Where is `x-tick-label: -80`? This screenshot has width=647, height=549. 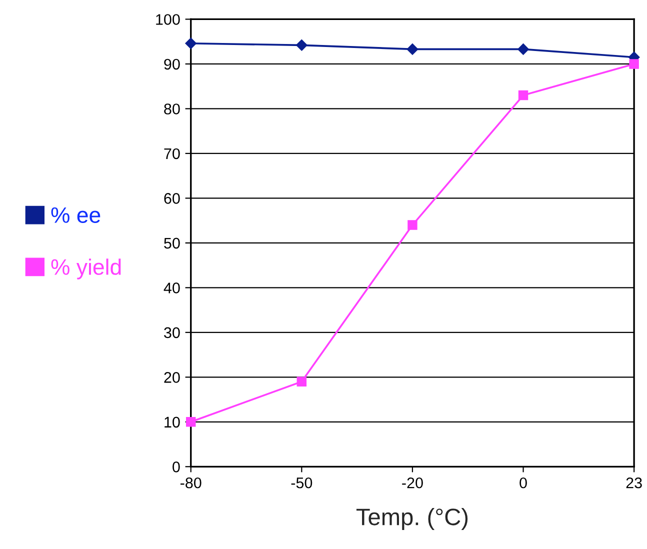
x-tick-label: -80 is located at coordinates (191, 482).